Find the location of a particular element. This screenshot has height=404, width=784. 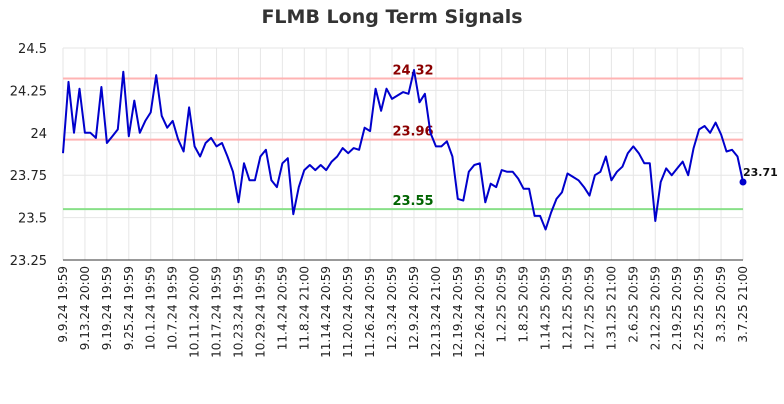

x-tick-label: 1.27.25 20:59 is located at coordinates (589, 308).